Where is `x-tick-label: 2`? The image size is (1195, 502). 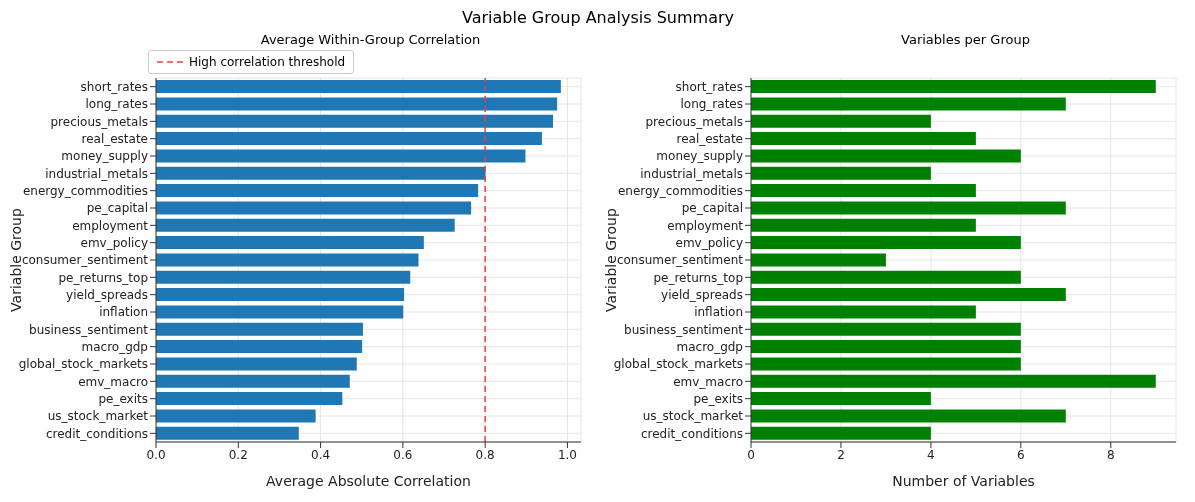 x-tick-label: 2 is located at coordinates (841, 454).